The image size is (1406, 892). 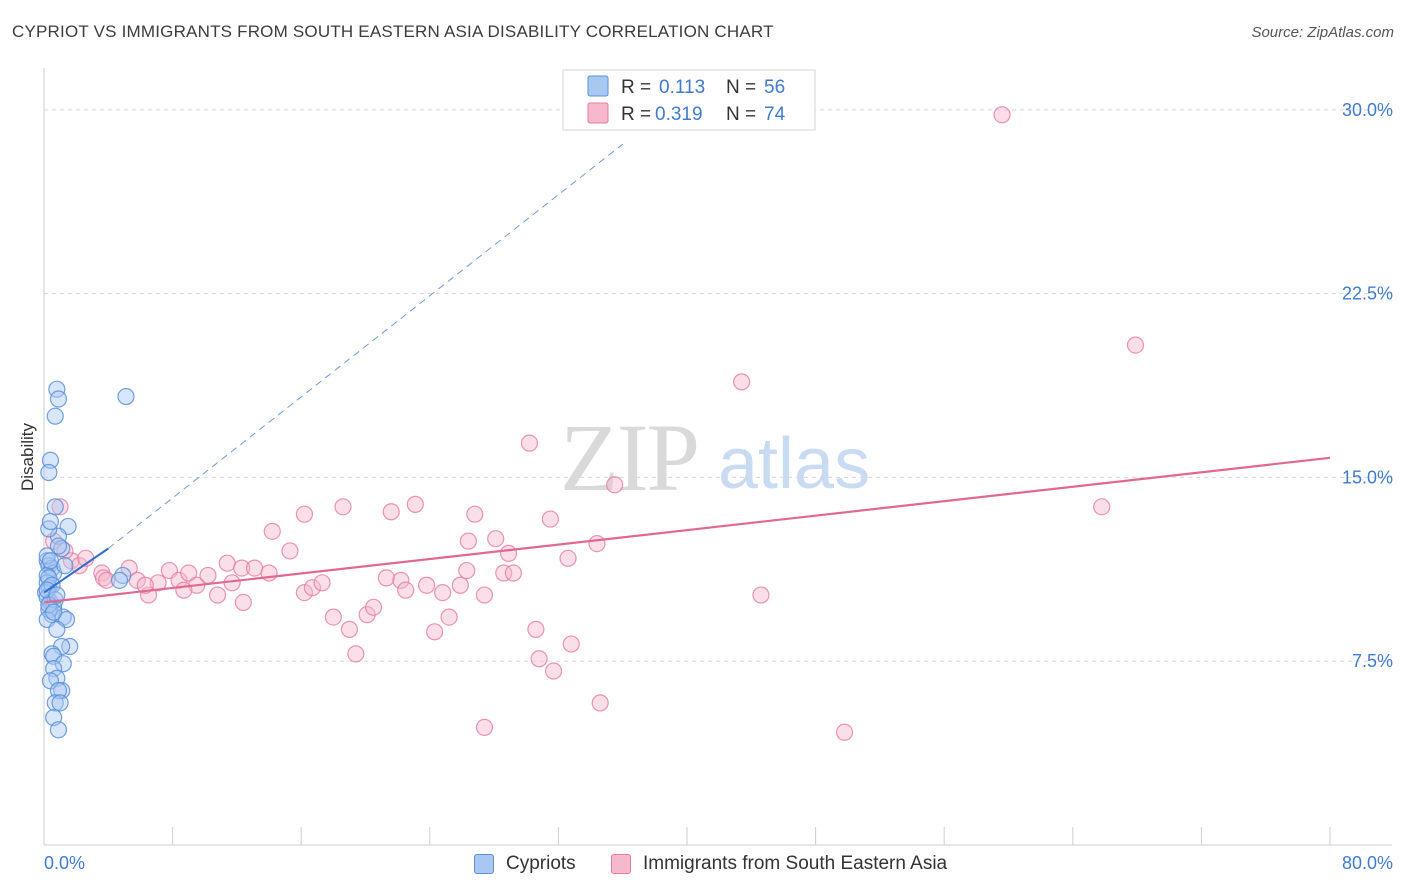 What do you see at coordinates (1367, 863) in the screenshot?
I see `x-tick-label-max: 80.0%` at bounding box center [1367, 863].